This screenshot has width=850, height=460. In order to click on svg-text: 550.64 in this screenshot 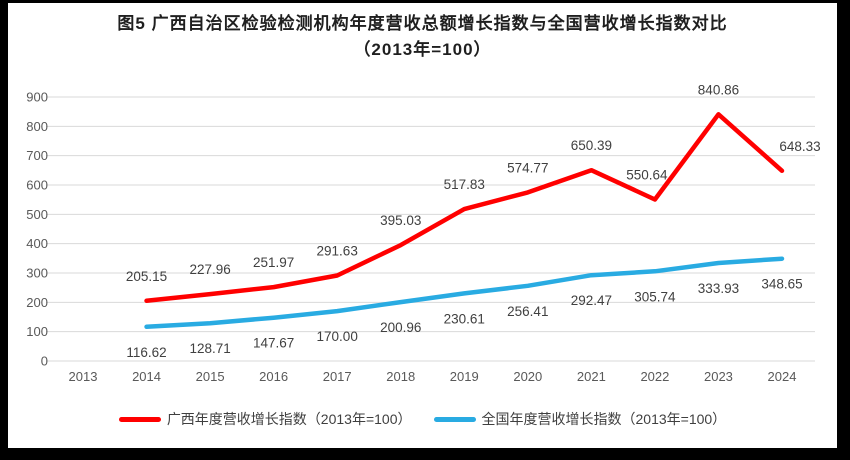, I will do `click(647, 174)`.